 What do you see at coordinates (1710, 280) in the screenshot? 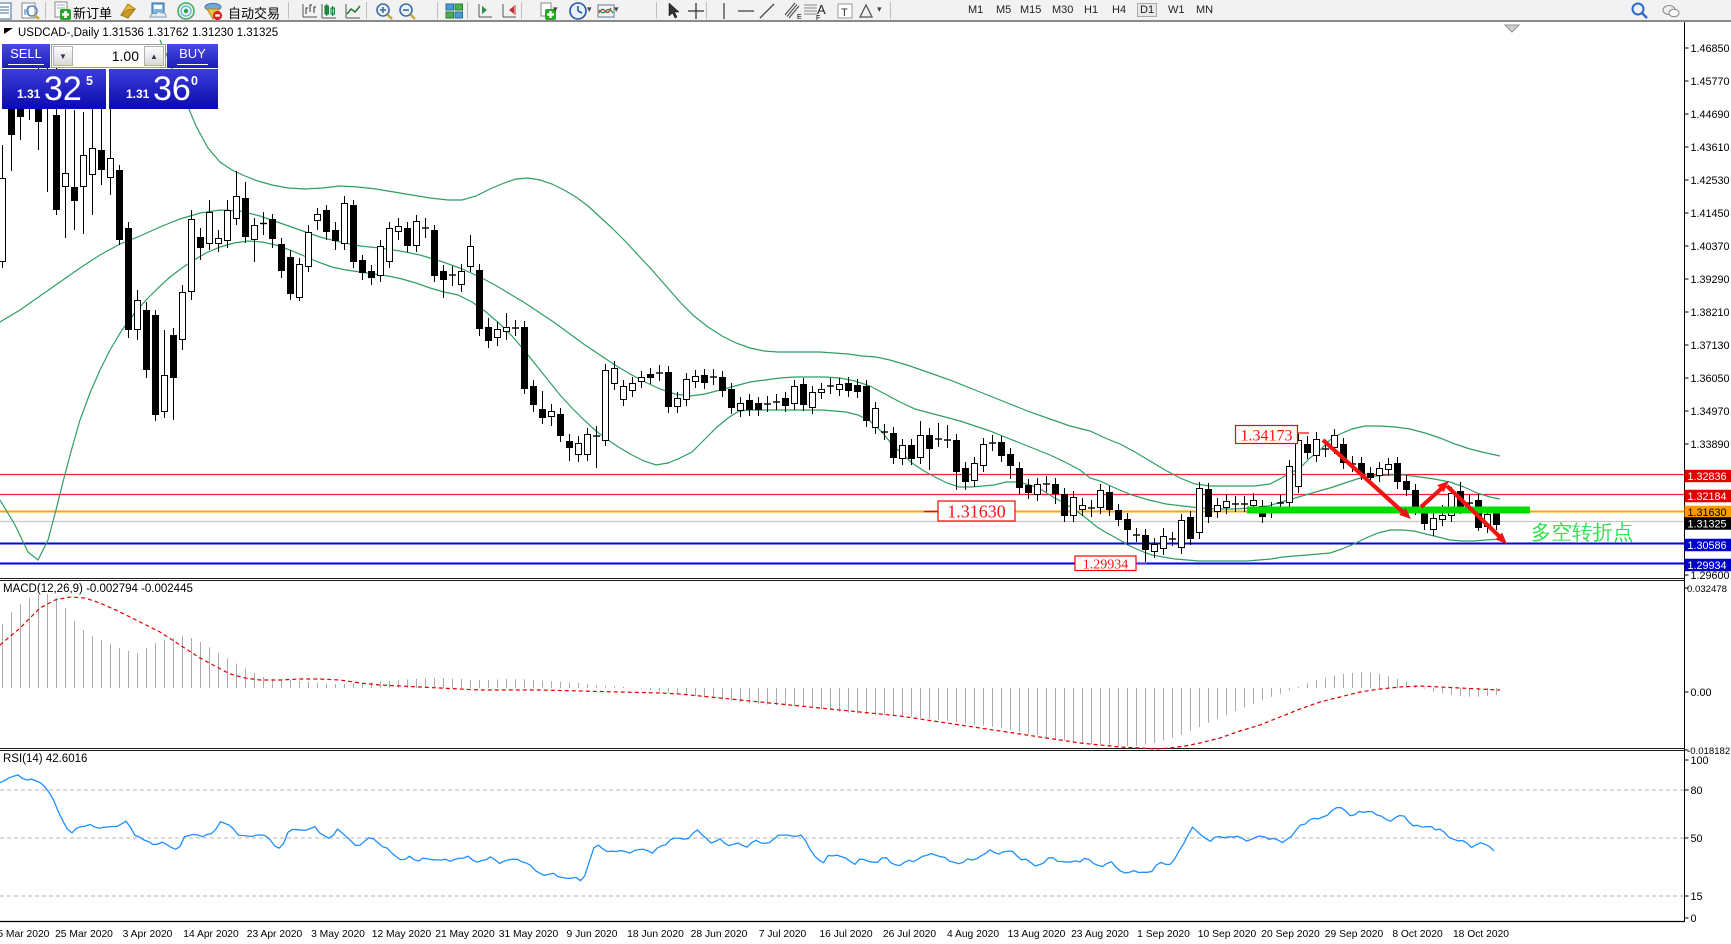
I see `svg-text: 1.39290` at bounding box center [1710, 280].